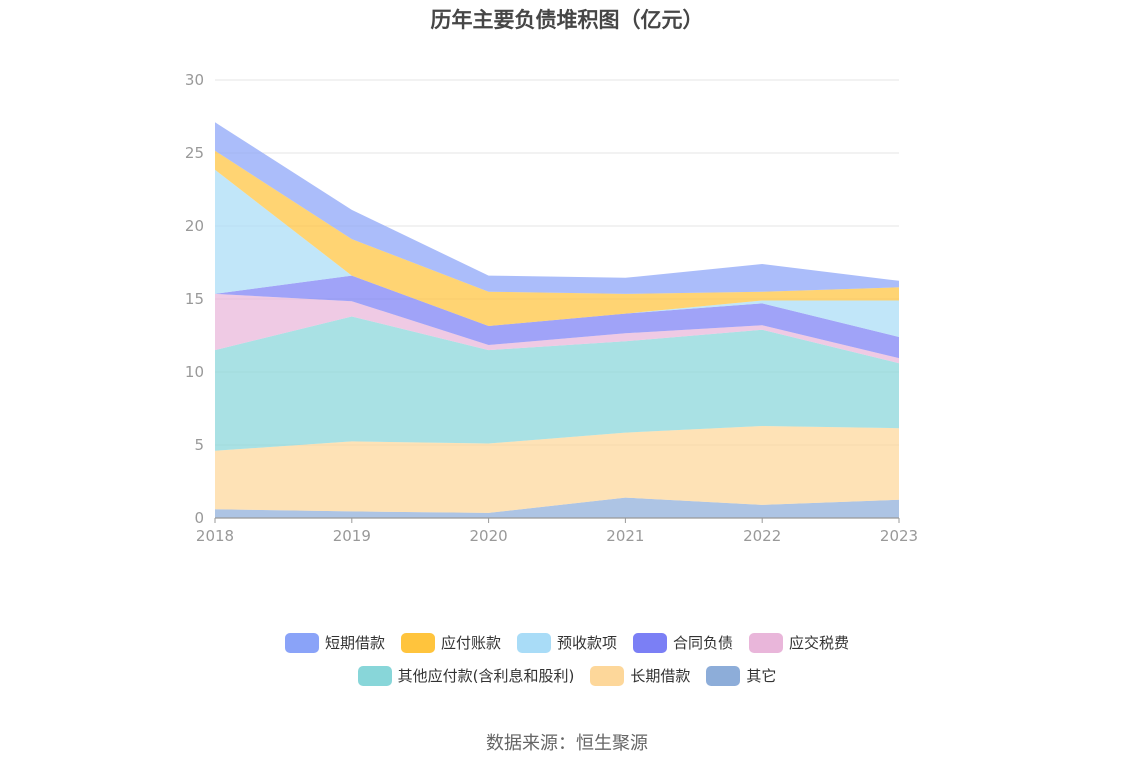 The width and height of the screenshot is (1134, 766). Describe the element at coordinates (819, 643) in the screenshot. I see `legend-label: 应交税费` at that location.